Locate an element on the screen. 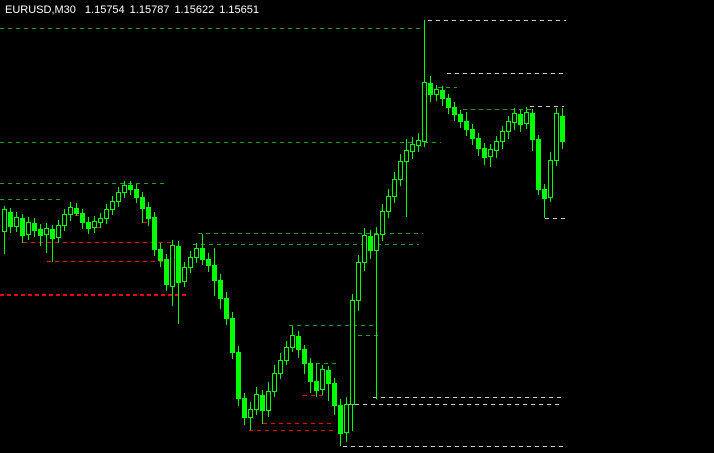  symbol-period-label: EURUSD,M30 is located at coordinates (40, 10).